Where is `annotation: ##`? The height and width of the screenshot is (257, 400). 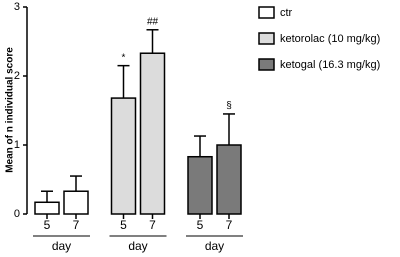
annotation: ## is located at coordinates (153, 21).